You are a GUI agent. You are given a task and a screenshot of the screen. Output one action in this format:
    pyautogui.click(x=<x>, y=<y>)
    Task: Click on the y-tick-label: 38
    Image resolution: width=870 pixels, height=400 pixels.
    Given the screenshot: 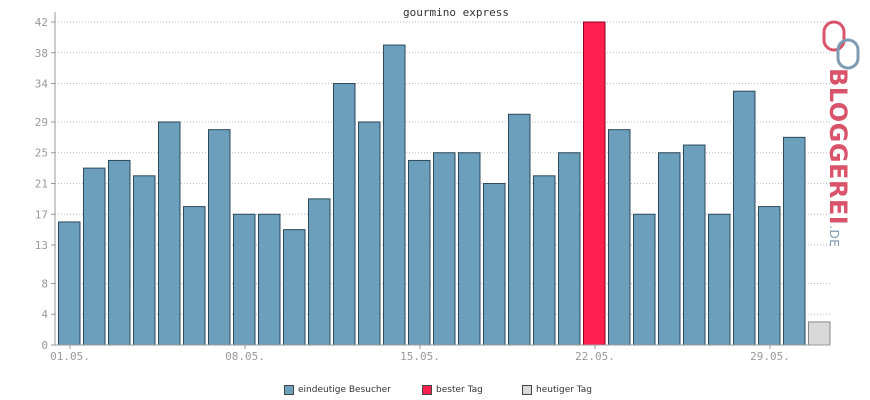 What is the action you would take?
    pyautogui.click(x=41, y=53)
    